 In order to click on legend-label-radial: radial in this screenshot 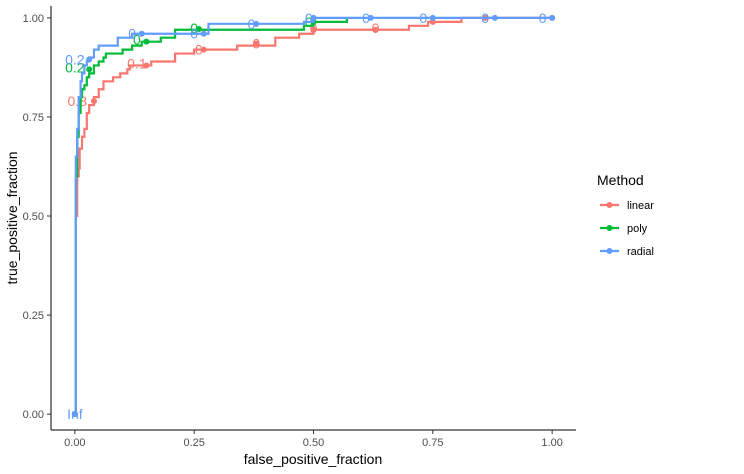, I will do `click(640, 252)`.